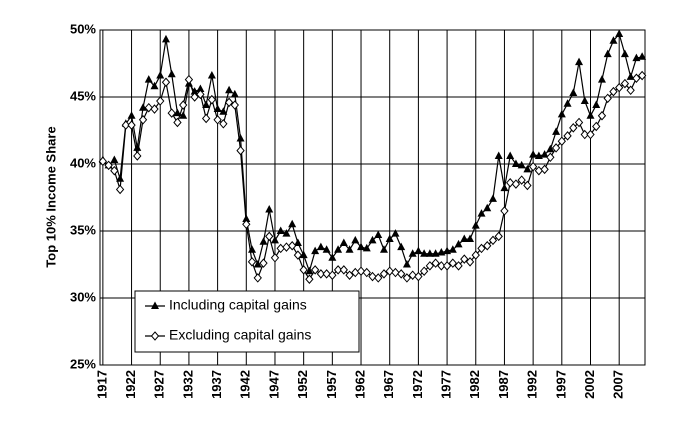 The width and height of the screenshot is (689, 423). Describe the element at coordinates (560, 384) in the screenshot. I see `x-tick-label: 1997` at that location.